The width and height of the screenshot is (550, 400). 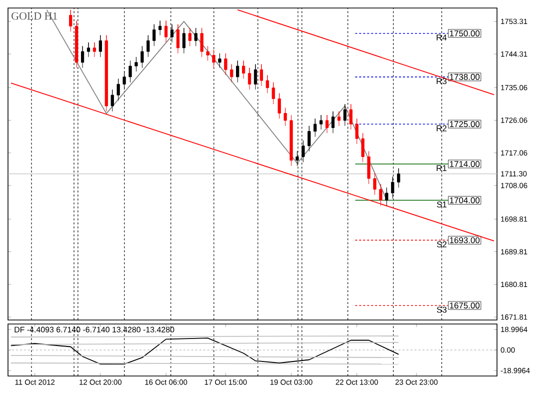 What do you see at coordinates (441, 168) in the screenshot?
I see `annotation: R1` at bounding box center [441, 168].